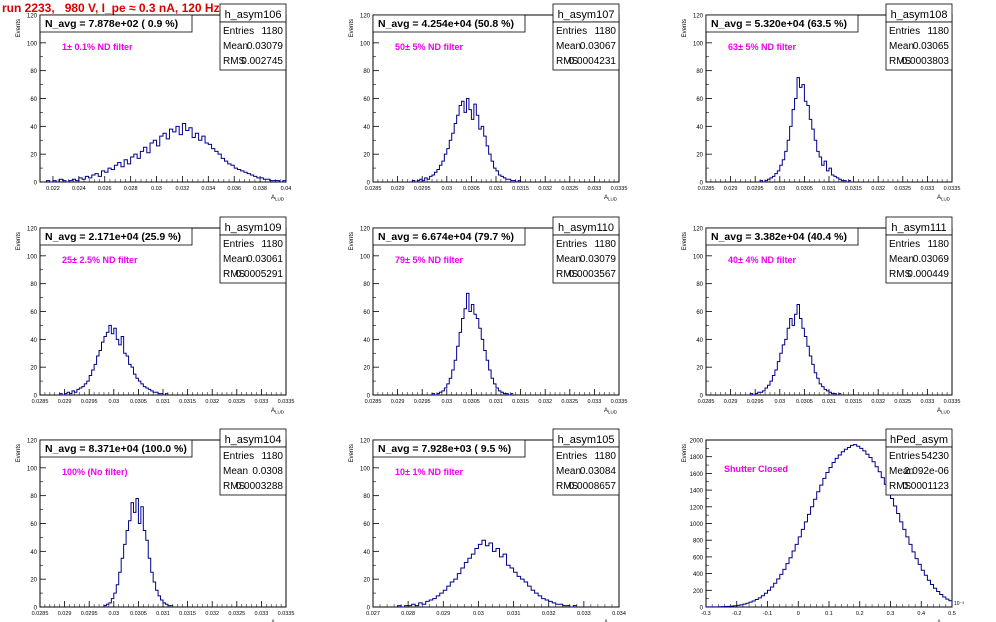  What do you see at coordinates (444, 449) in the screenshot?
I see `panel-title: N_avg = 7.928e+03 ( 9.5 %)` at bounding box center [444, 449].